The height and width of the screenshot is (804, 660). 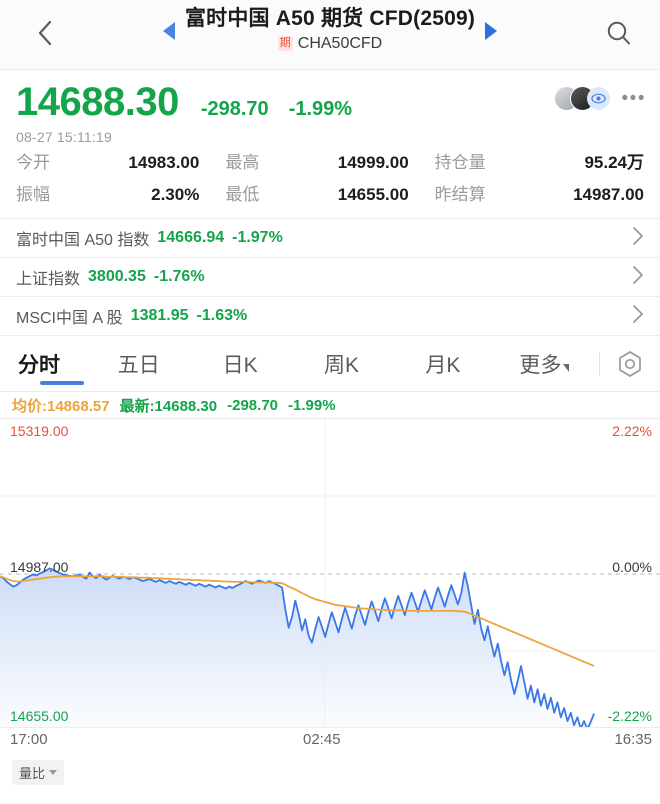 I want to click on stat-prev-settlement: 昨结算 14987.00, so click(x=539, y=192).